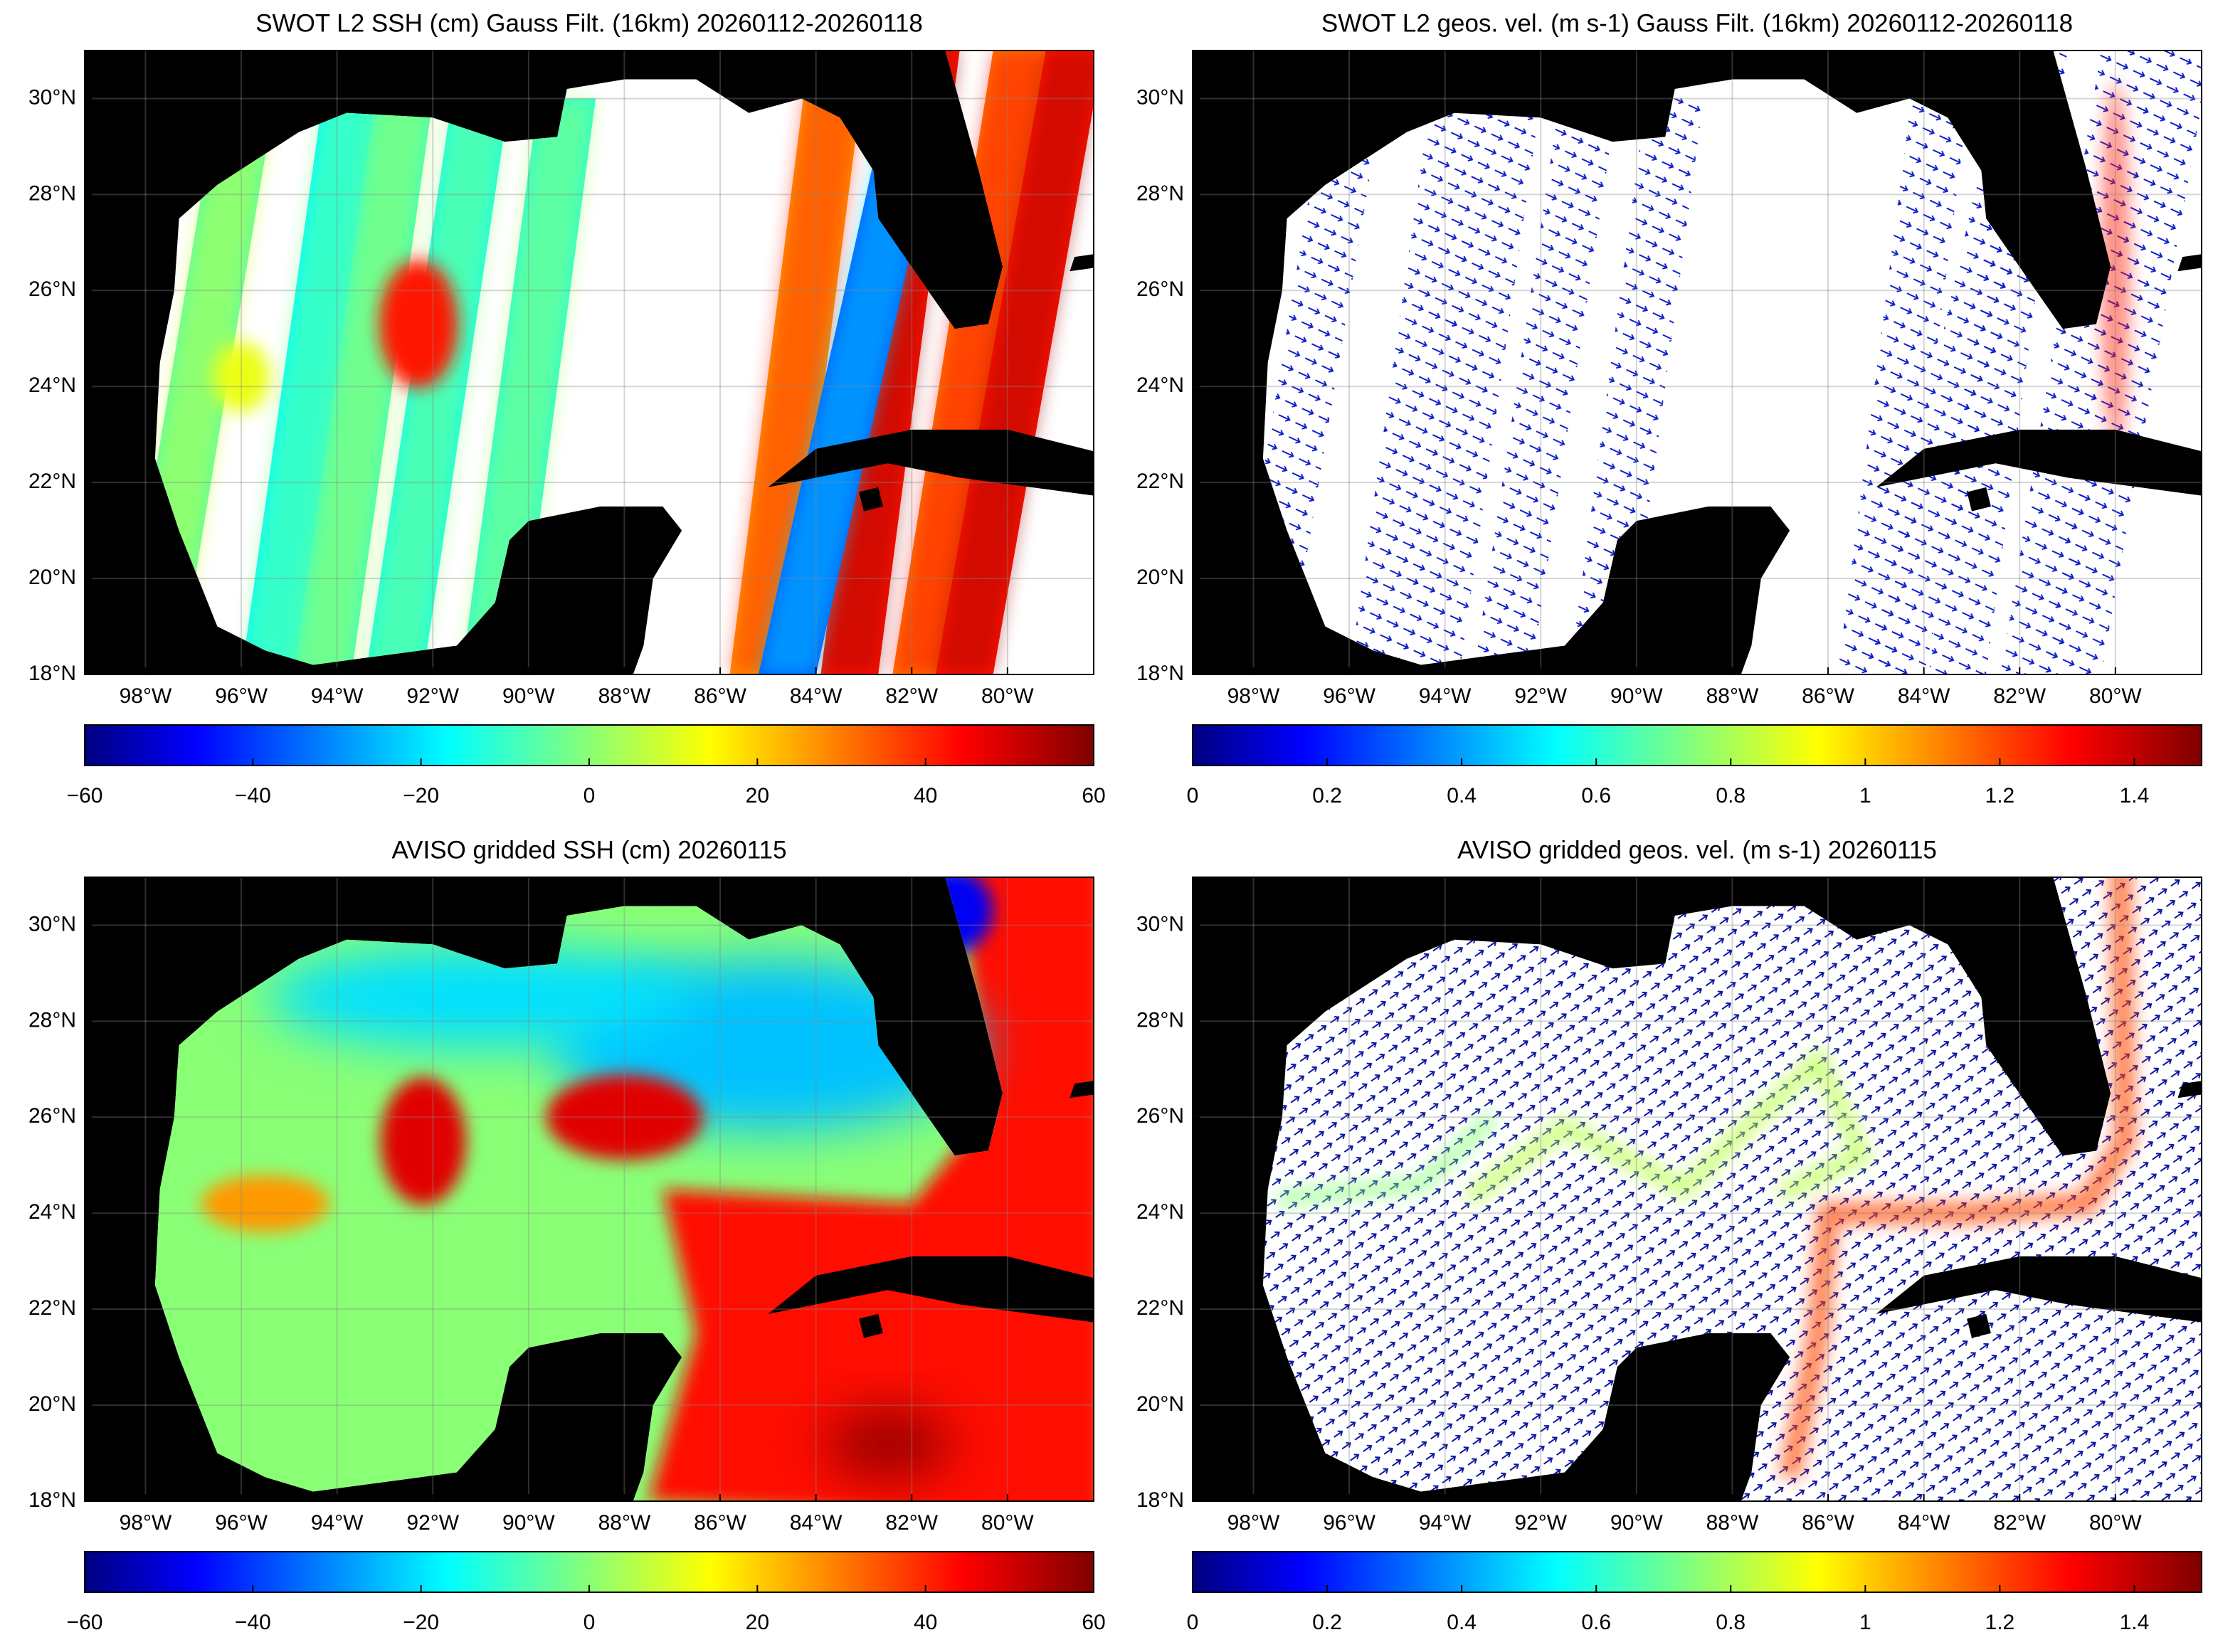 The height and width of the screenshot is (1652, 2213). I want to click on colorbar-tick-label: 0.8, so click(1730, 1622).